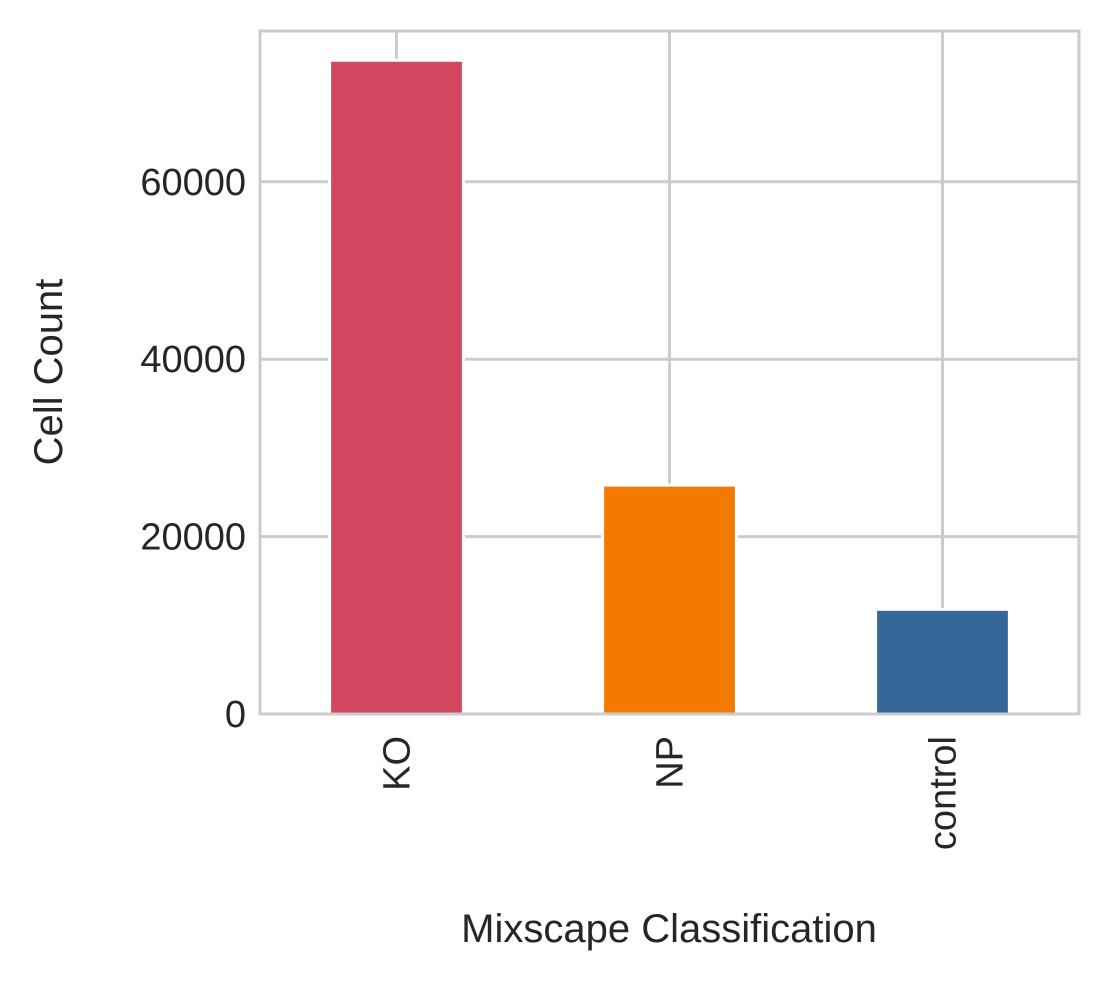 This screenshot has width=1108, height=984. I want to click on y-tick-label: 20000, so click(193, 538).